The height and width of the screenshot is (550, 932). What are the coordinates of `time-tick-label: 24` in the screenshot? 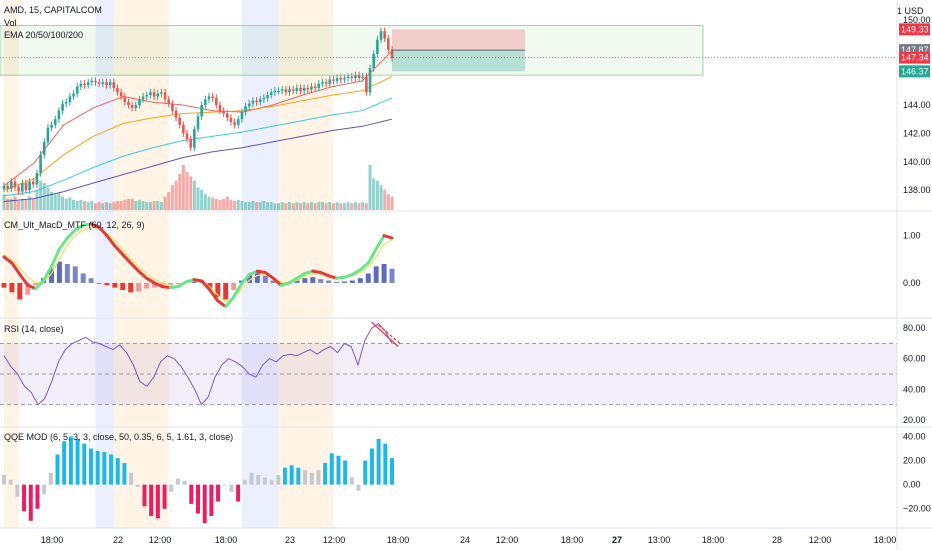 It's located at (465, 540).